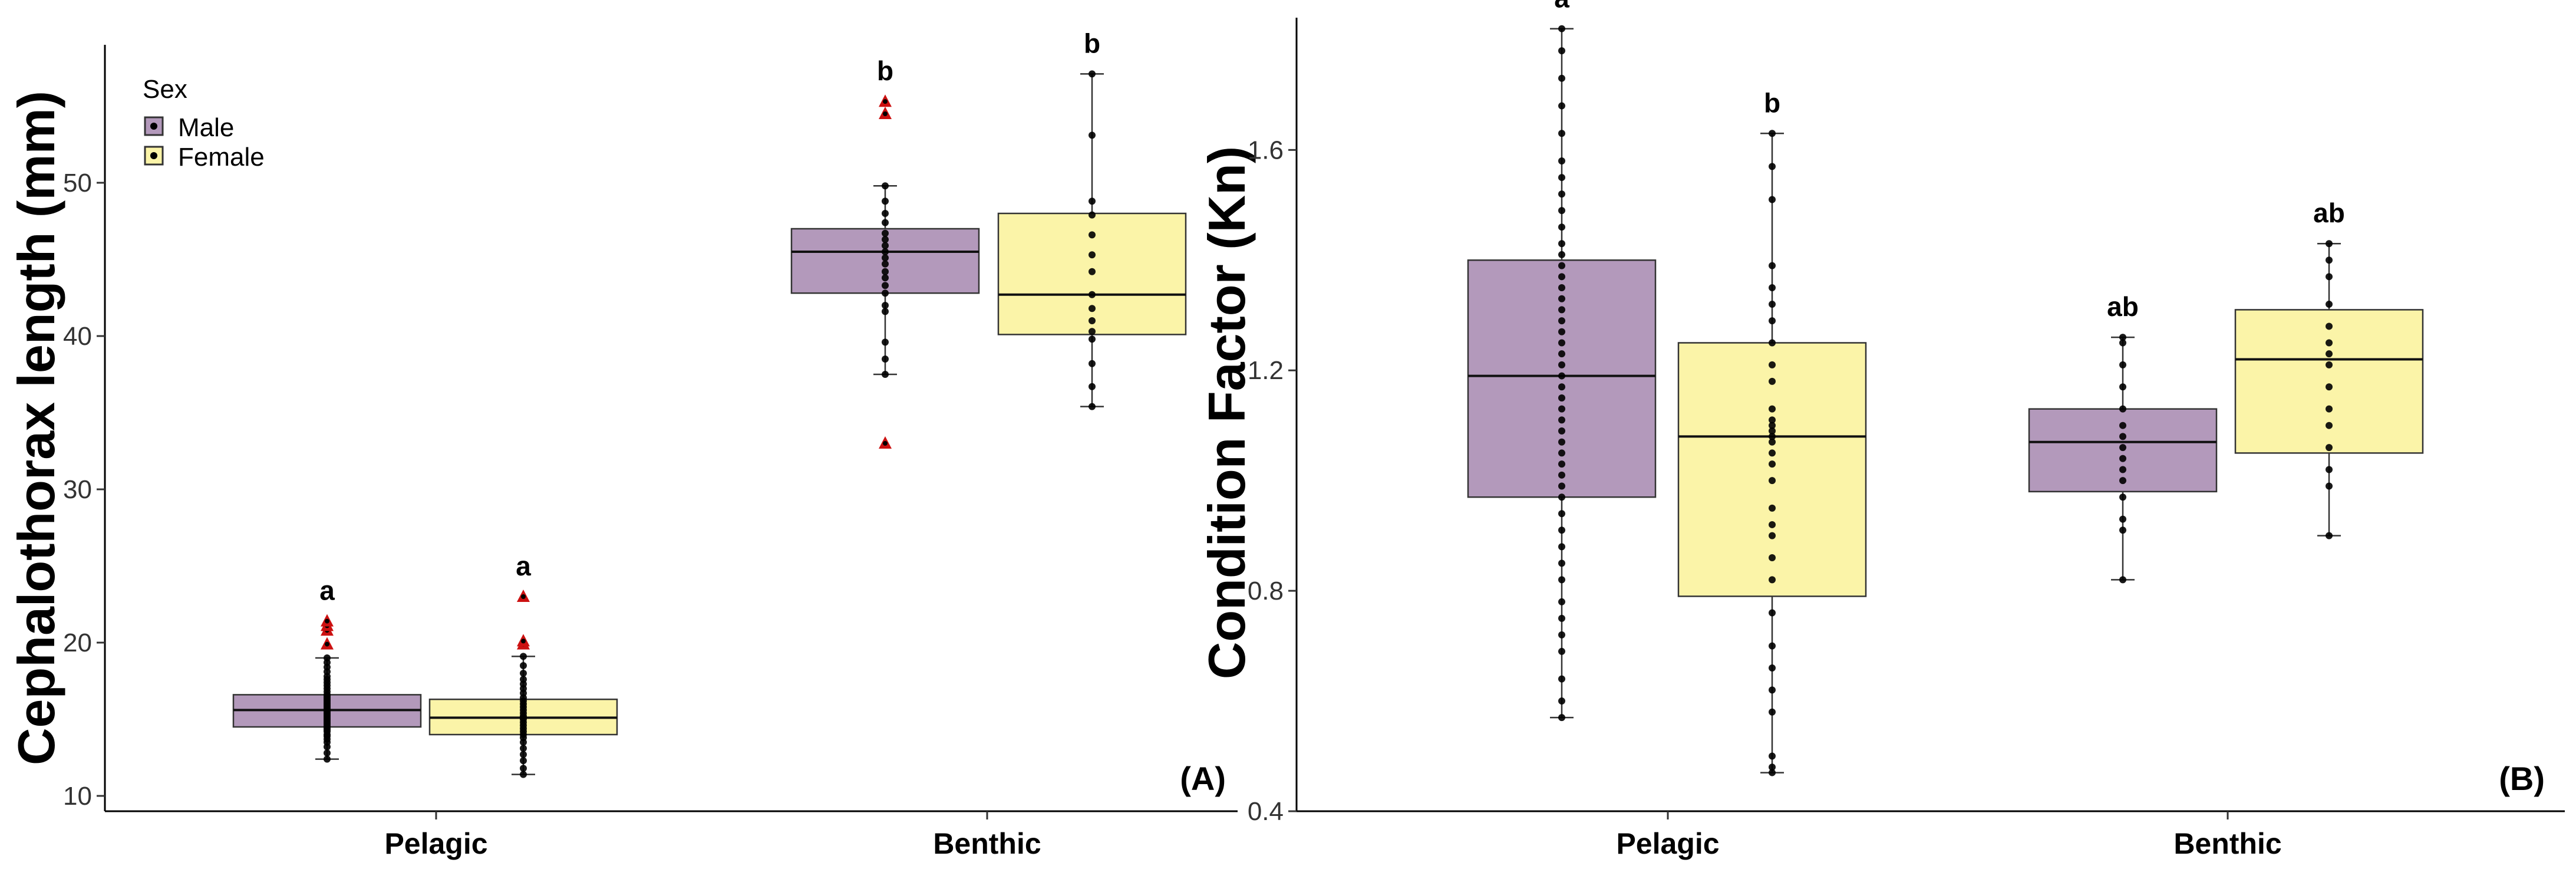  Describe the element at coordinates (2329, 381) in the screenshot. I see `box-benthic-female` at that location.